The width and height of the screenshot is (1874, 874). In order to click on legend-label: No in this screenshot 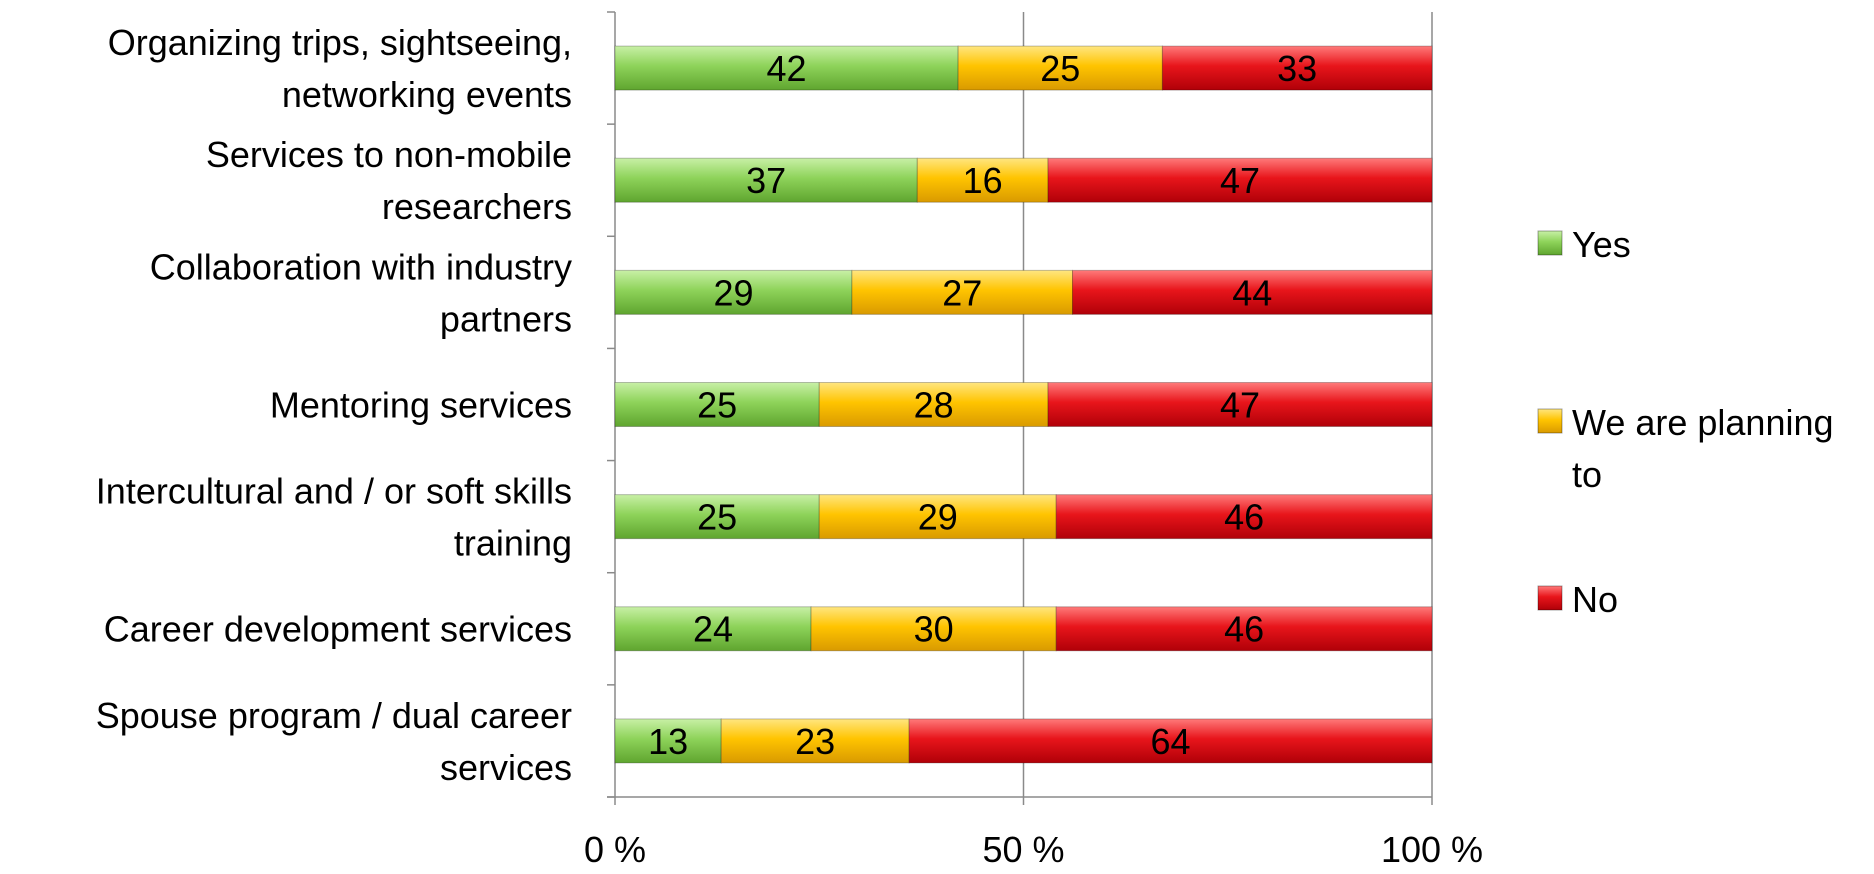, I will do `click(1595, 599)`.